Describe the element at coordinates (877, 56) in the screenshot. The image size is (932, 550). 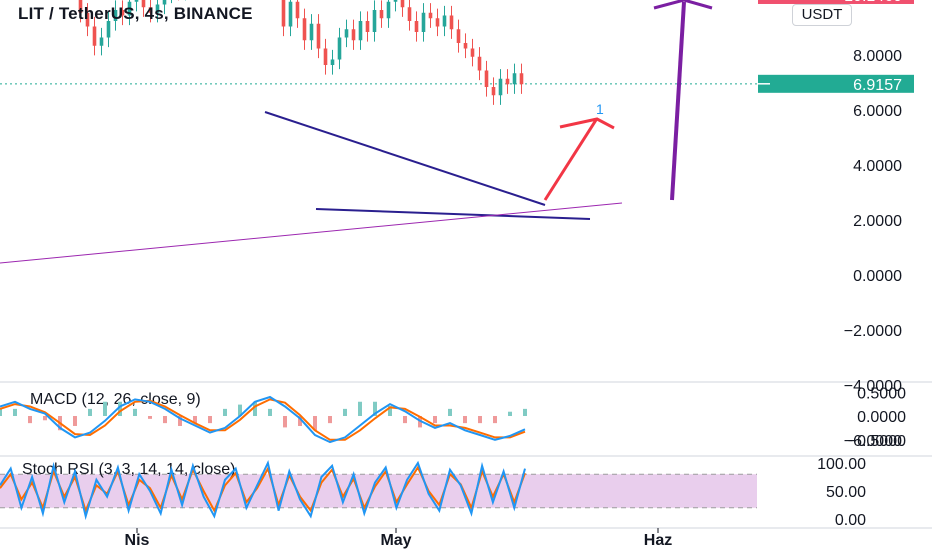
I see `price-axis-tick: 8.0000` at that location.